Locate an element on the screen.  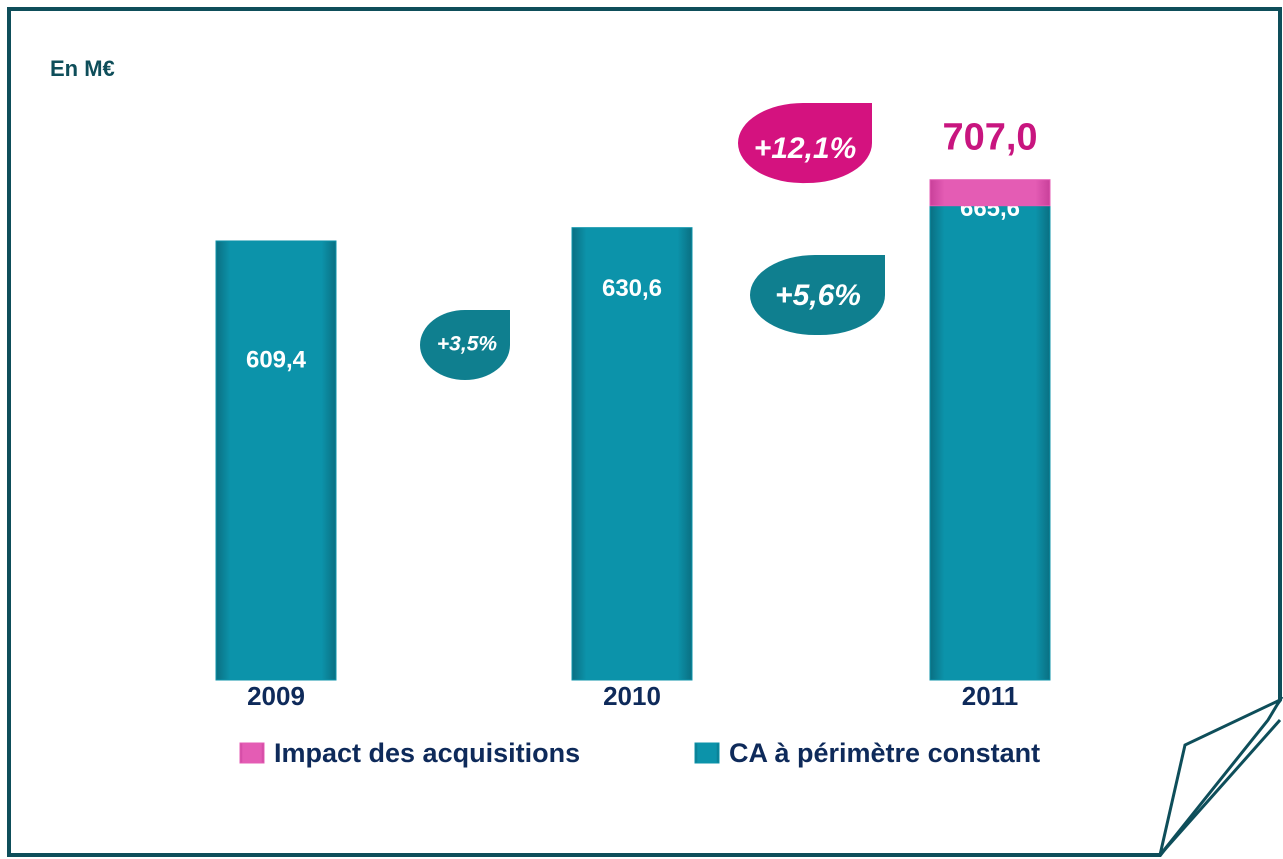
page-curl is located at coordinates (1220, 776).